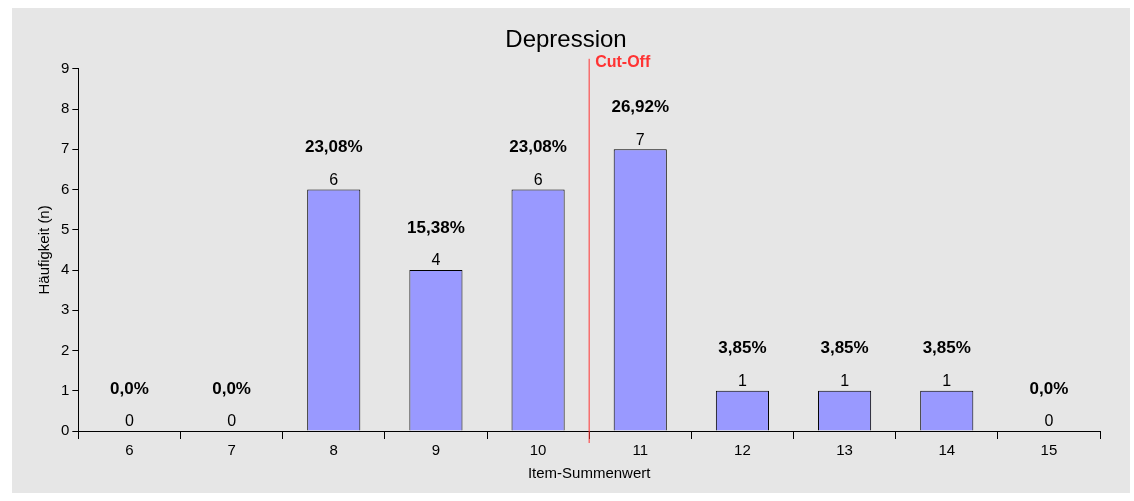 The width and height of the screenshot is (1134, 501). Describe the element at coordinates (65, 67) in the screenshot. I see `y-tick-label: 9` at that location.